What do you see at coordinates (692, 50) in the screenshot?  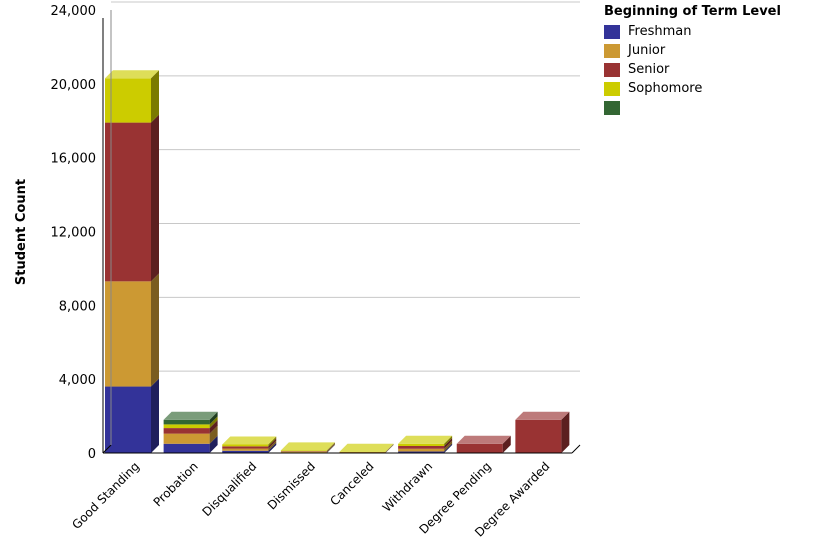 I see `legend-item: Junior` at bounding box center [692, 50].